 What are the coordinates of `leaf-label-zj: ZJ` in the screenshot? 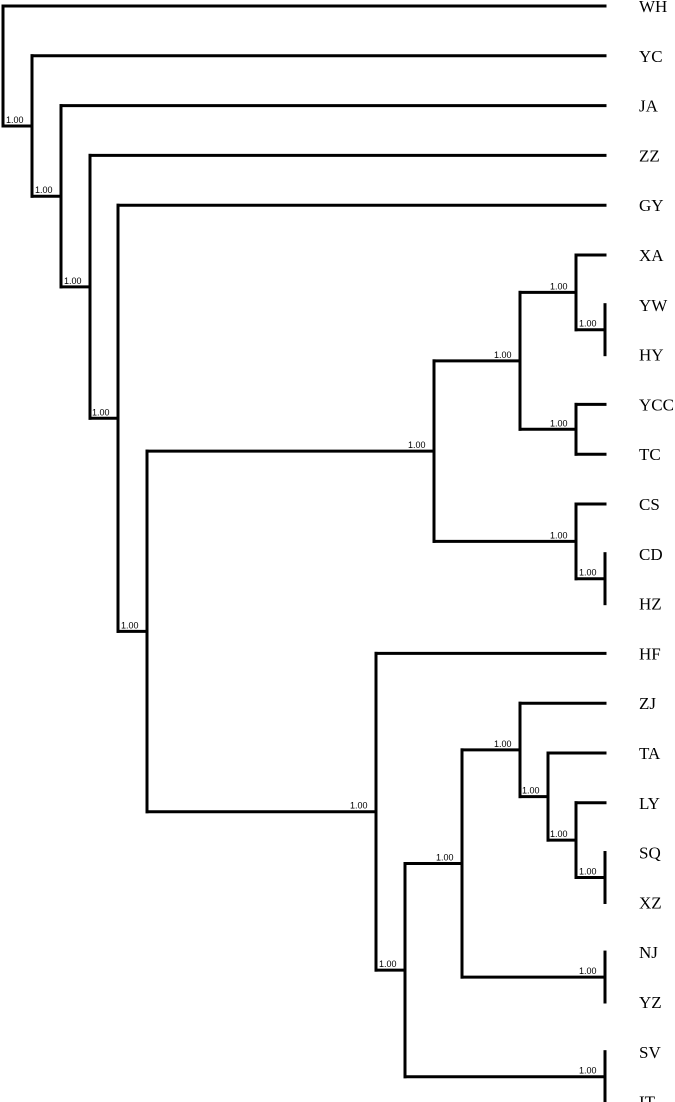 It's located at (647, 703).